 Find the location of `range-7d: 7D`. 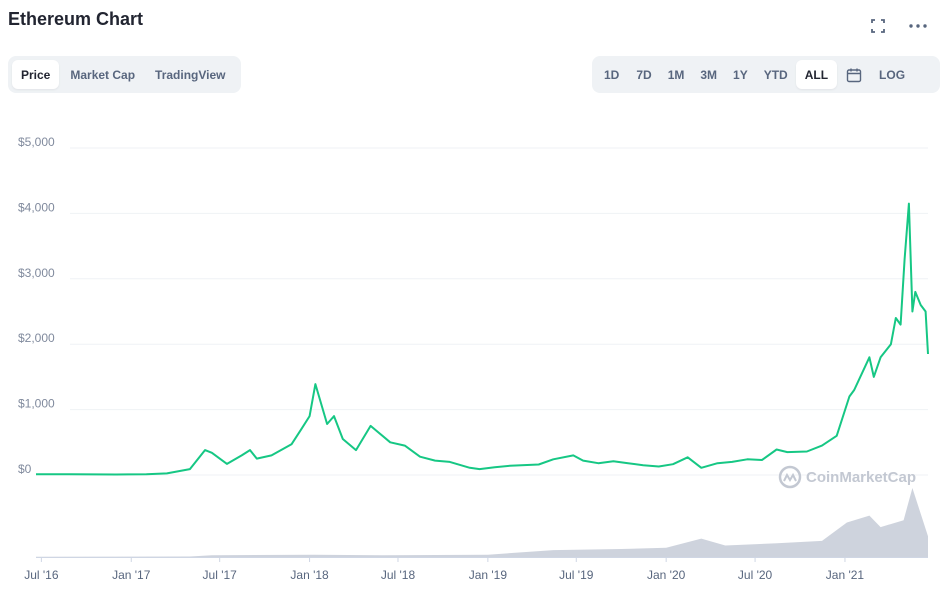

range-7d: 7D is located at coordinates (644, 74).